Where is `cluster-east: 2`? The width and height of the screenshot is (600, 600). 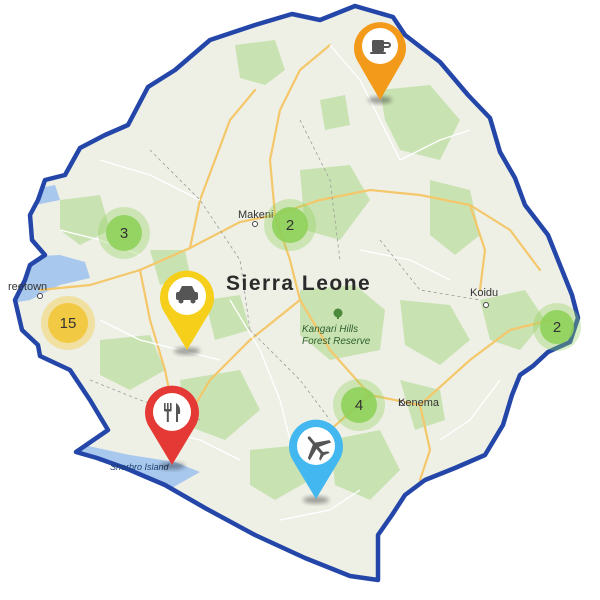
cluster-east: 2 is located at coordinates (557, 327).